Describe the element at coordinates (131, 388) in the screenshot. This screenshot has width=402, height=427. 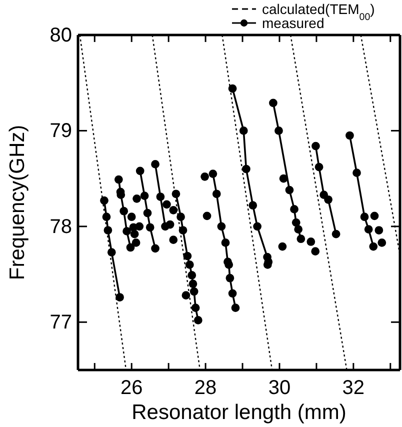
I see `x-tick-label: 26` at that location.